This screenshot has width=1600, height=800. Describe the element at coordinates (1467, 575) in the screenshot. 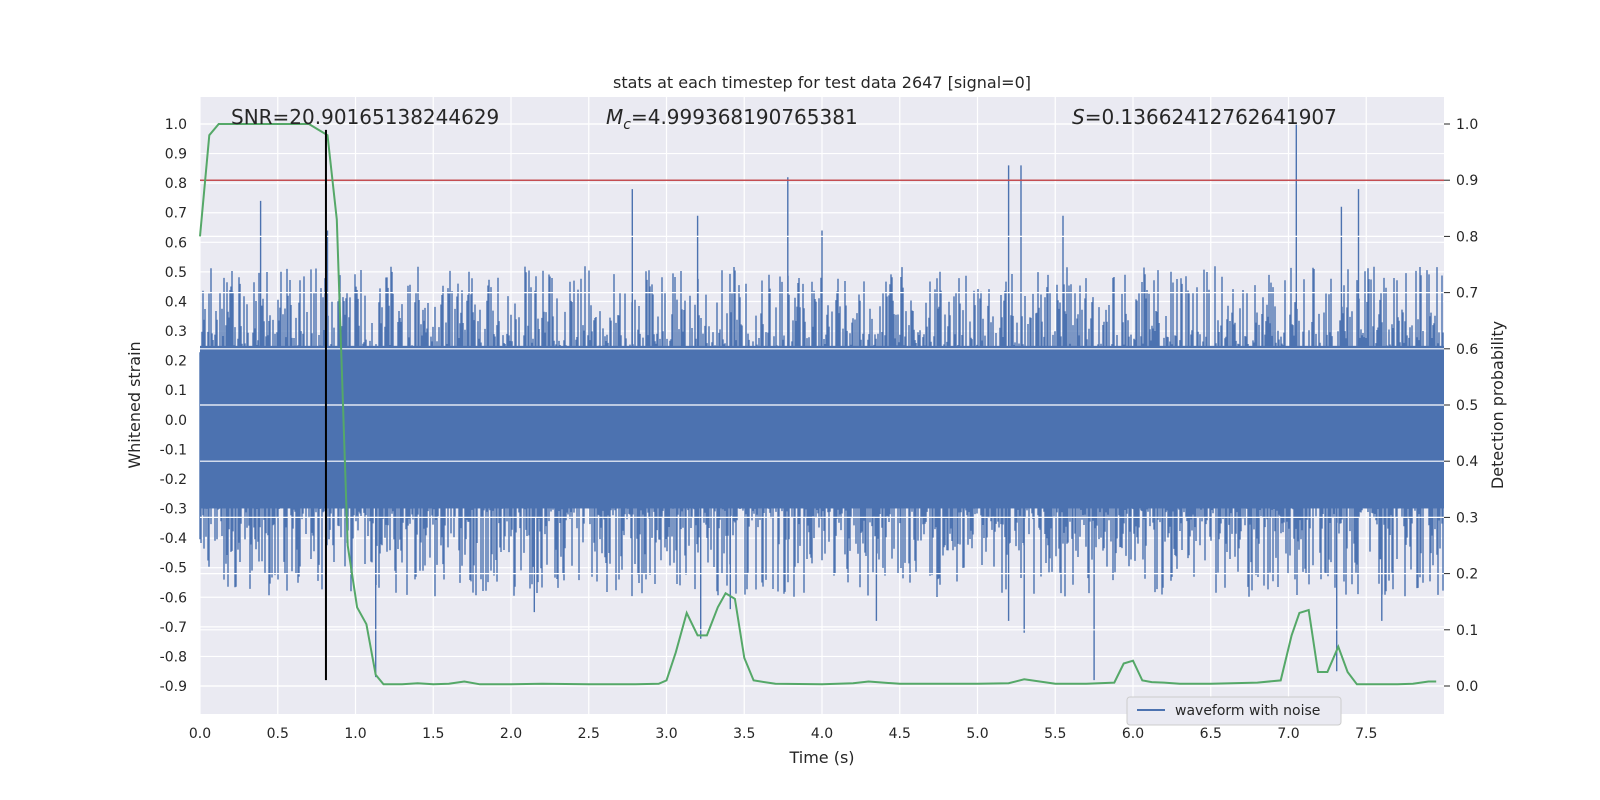

I see `y2-tick-label: 0.2` at that location.